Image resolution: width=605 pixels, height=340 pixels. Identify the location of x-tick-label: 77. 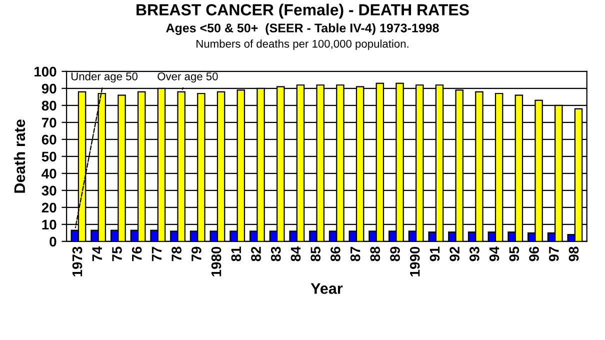
(157, 254).